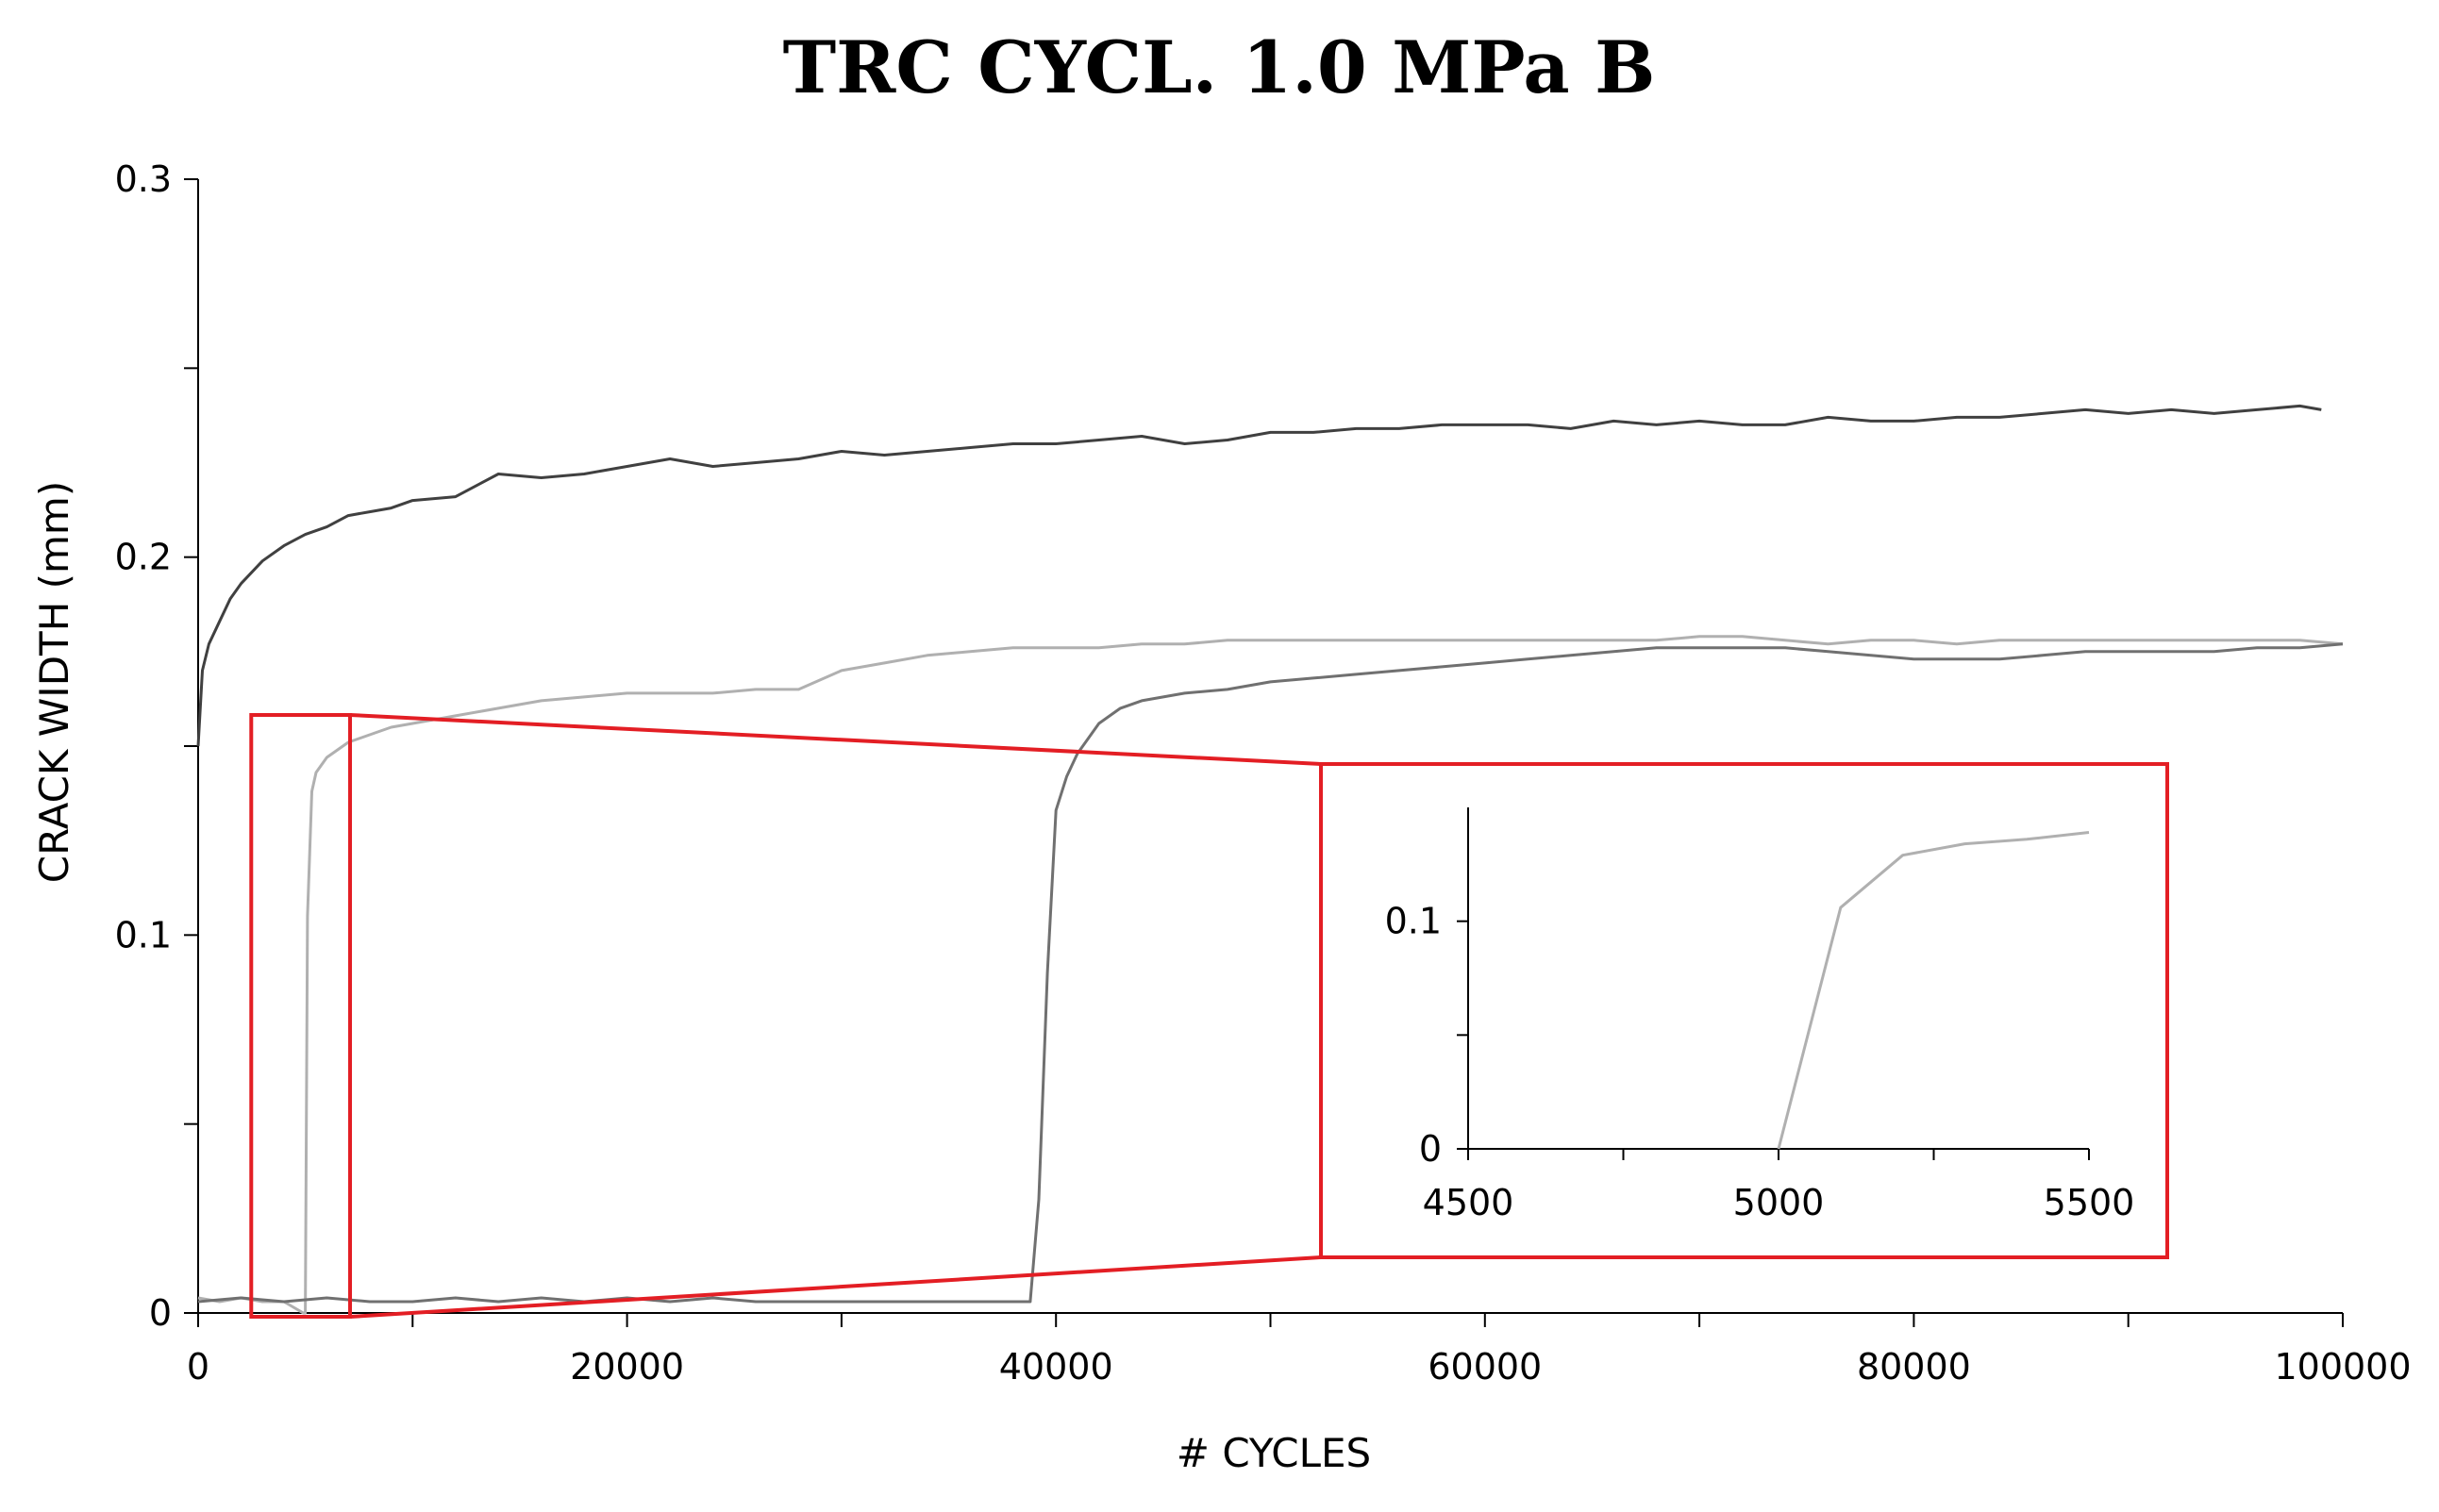 This screenshot has height=1512, width=2439. Describe the element at coordinates (1274, 1453) in the screenshot. I see `x-axis-label: # CYCLES` at that location.